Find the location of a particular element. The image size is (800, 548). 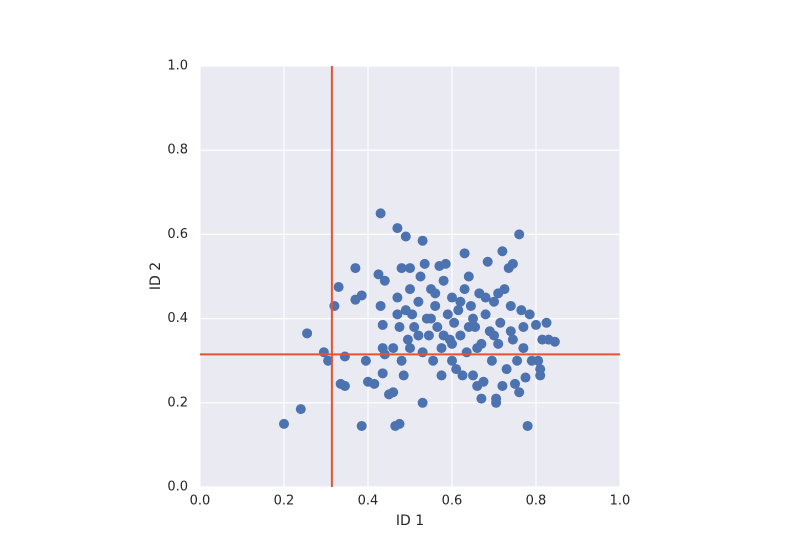

y-tick-label: 0.6 is located at coordinates (177, 234).